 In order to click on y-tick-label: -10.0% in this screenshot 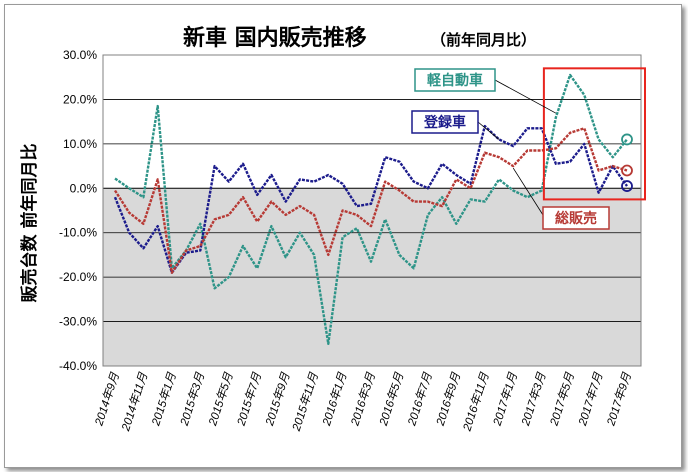, I will do `click(78, 233)`.